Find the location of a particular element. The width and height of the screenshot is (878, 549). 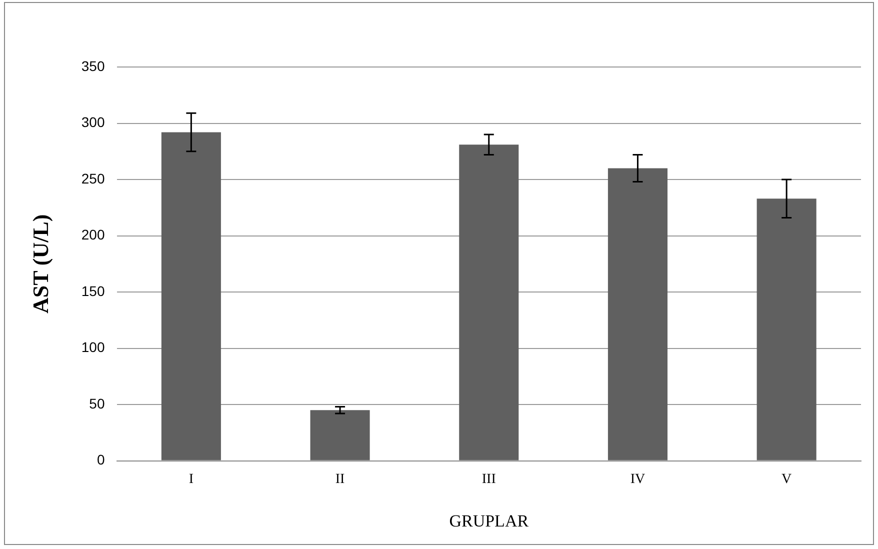

x-tick-label: IV is located at coordinates (638, 479).